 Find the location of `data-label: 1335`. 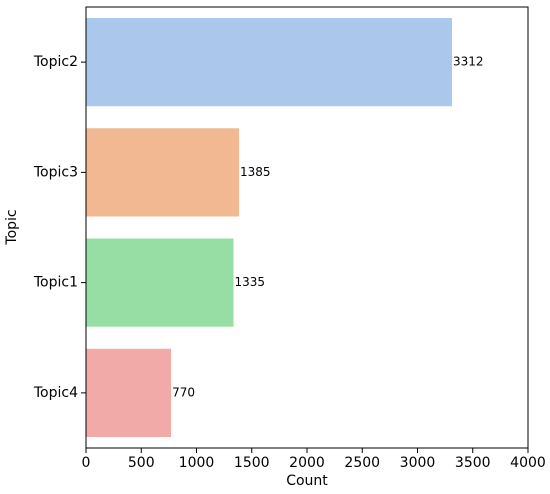

data-label: 1335 is located at coordinates (250, 282).